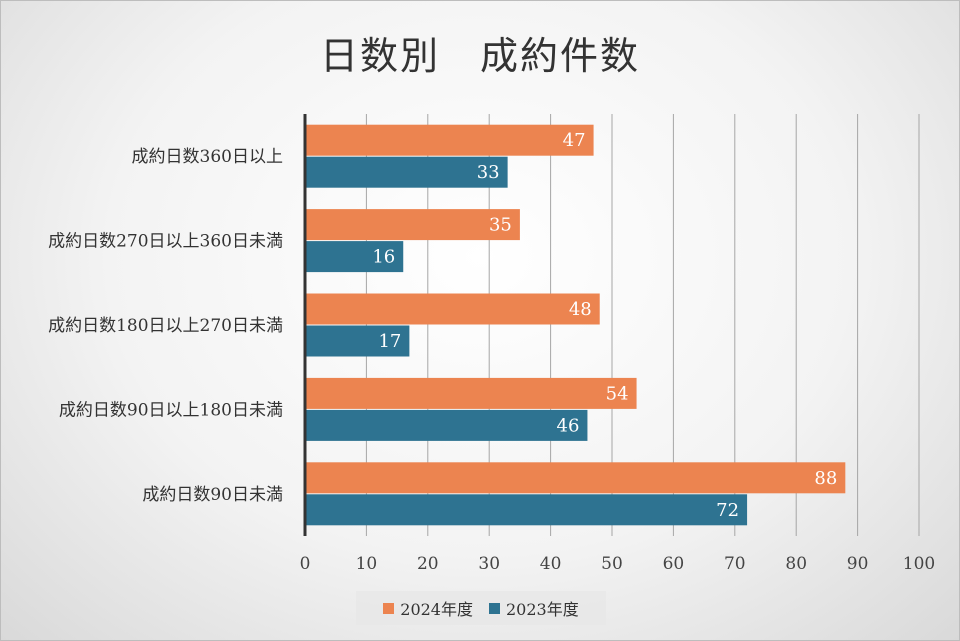 The image size is (960, 641). What do you see at coordinates (165, 242) in the screenshot?
I see `category-label: 成約日数270日以上360日未満` at bounding box center [165, 242].